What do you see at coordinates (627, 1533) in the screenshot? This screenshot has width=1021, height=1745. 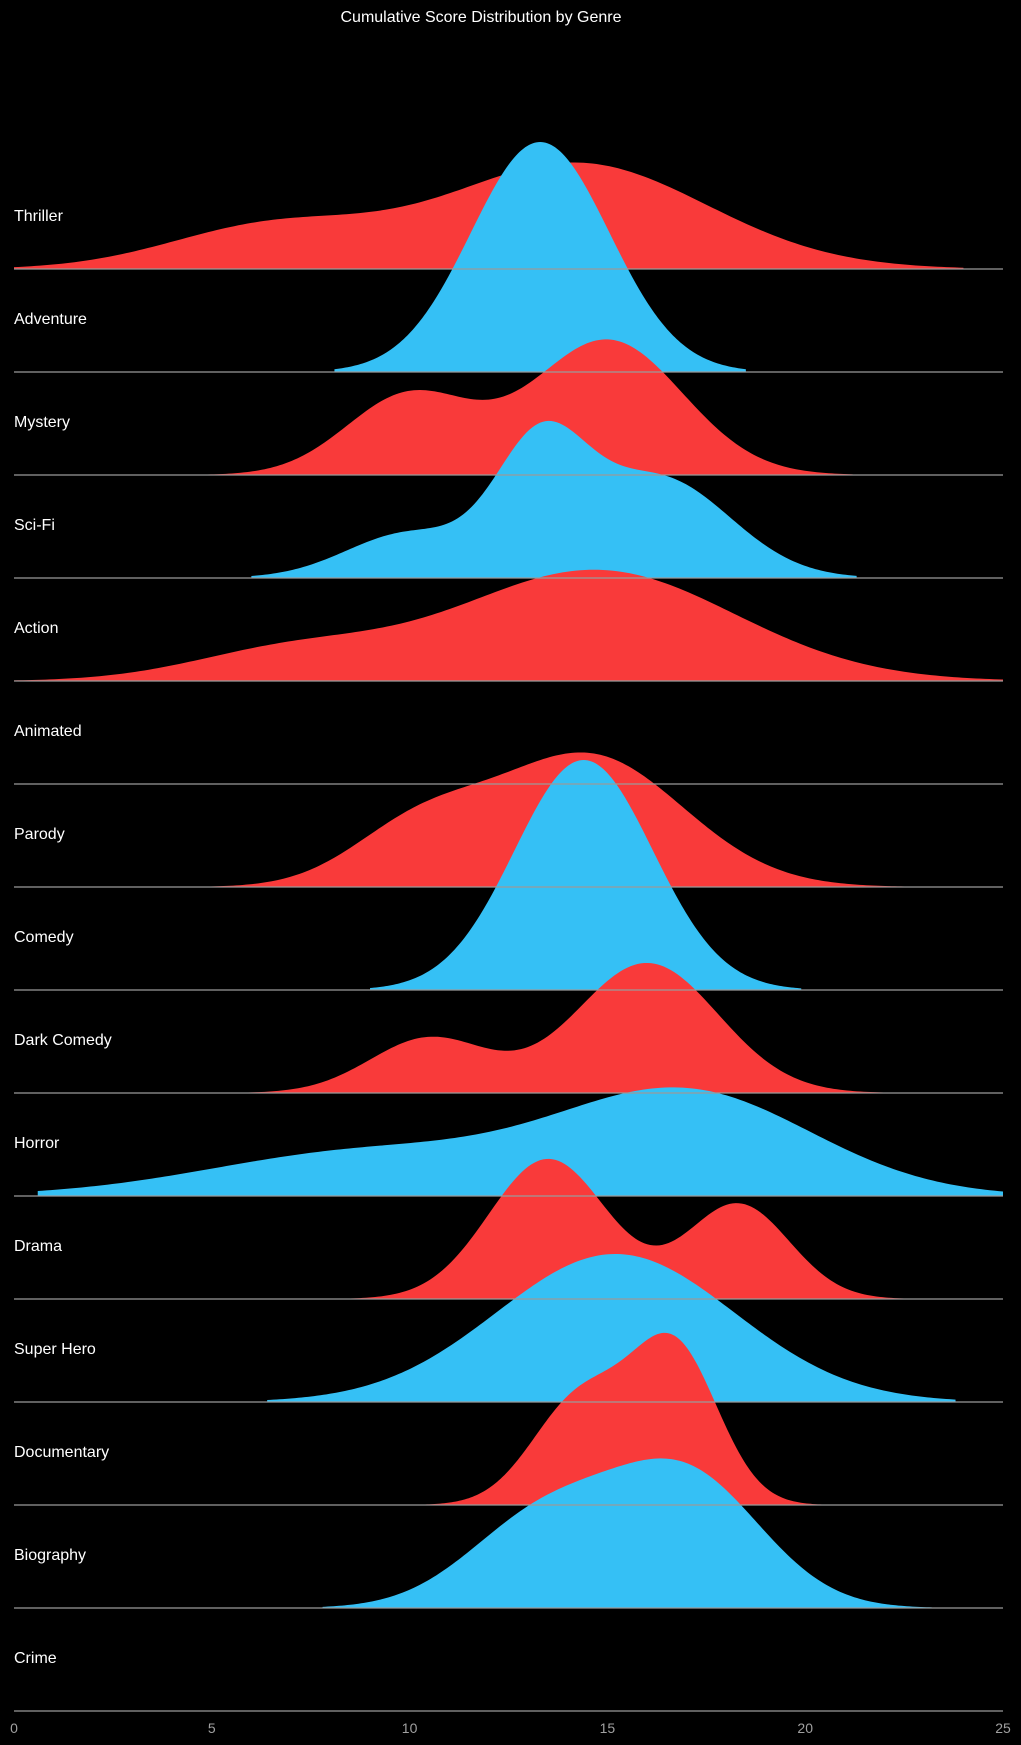 I see `ridge-area-biography` at bounding box center [627, 1533].